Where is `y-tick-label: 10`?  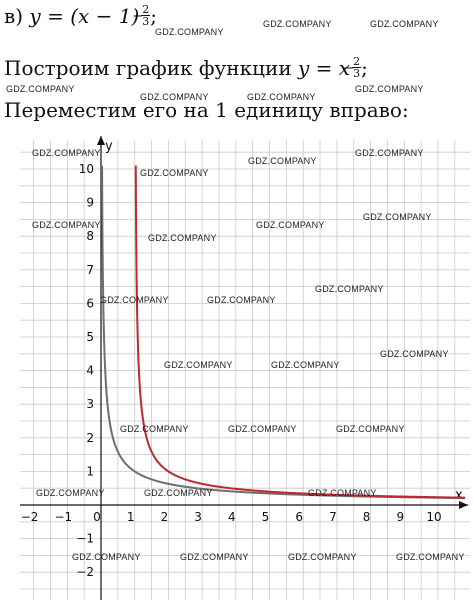
y-tick-label: 10 is located at coordinates (86, 169).